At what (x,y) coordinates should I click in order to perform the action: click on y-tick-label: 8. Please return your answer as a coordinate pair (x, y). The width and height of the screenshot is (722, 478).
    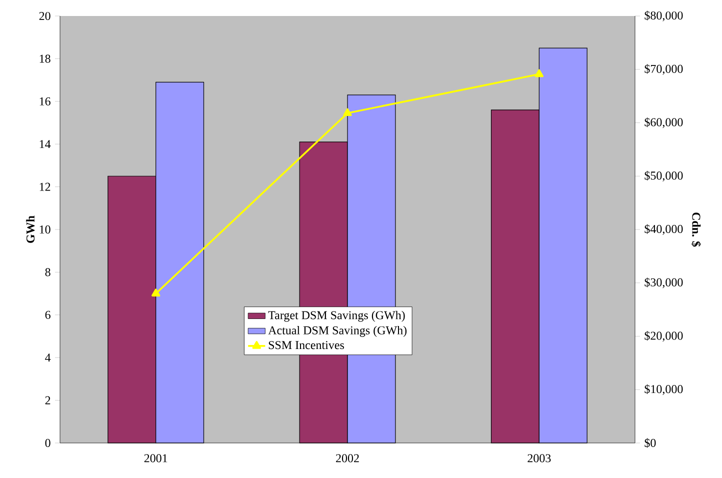
    Looking at the image, I should click on (47, 272).